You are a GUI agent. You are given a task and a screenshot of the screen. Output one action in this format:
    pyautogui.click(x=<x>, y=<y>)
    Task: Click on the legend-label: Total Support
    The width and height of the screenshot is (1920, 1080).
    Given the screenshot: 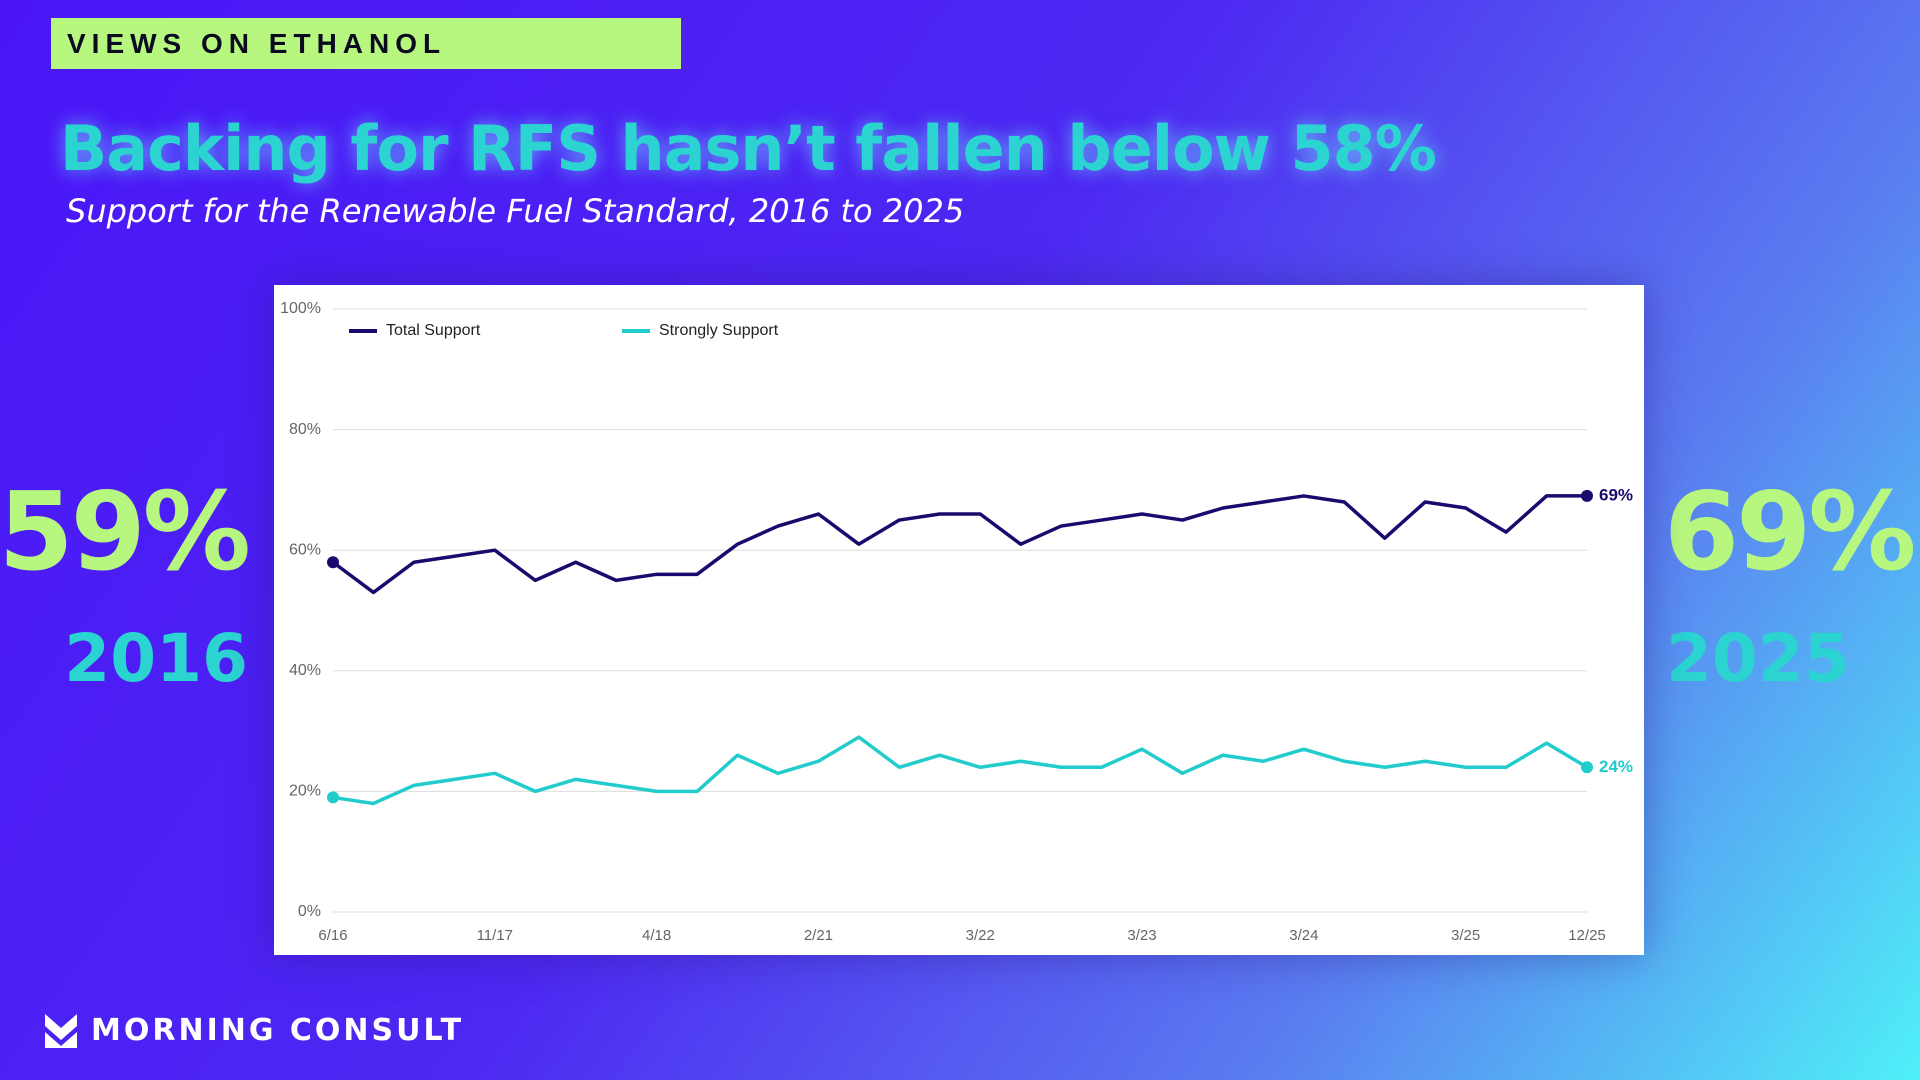 What is the action you would take?
    pyautogui.click(x=433, y=330)
    